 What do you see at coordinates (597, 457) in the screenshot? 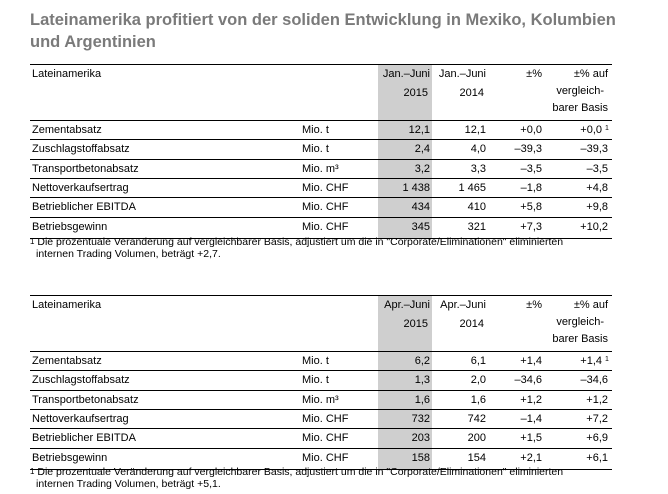
I see `value-lfl-change: +6,1` at bounding box center [597, 457].